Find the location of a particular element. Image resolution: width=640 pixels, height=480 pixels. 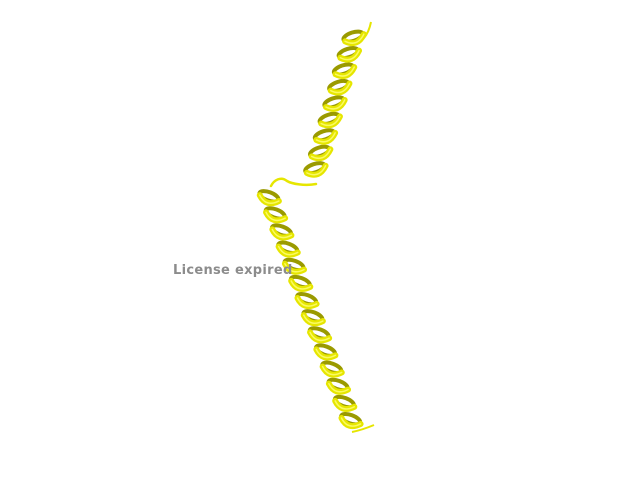

license-watermark: License expired is located at coordinates (233, 270).